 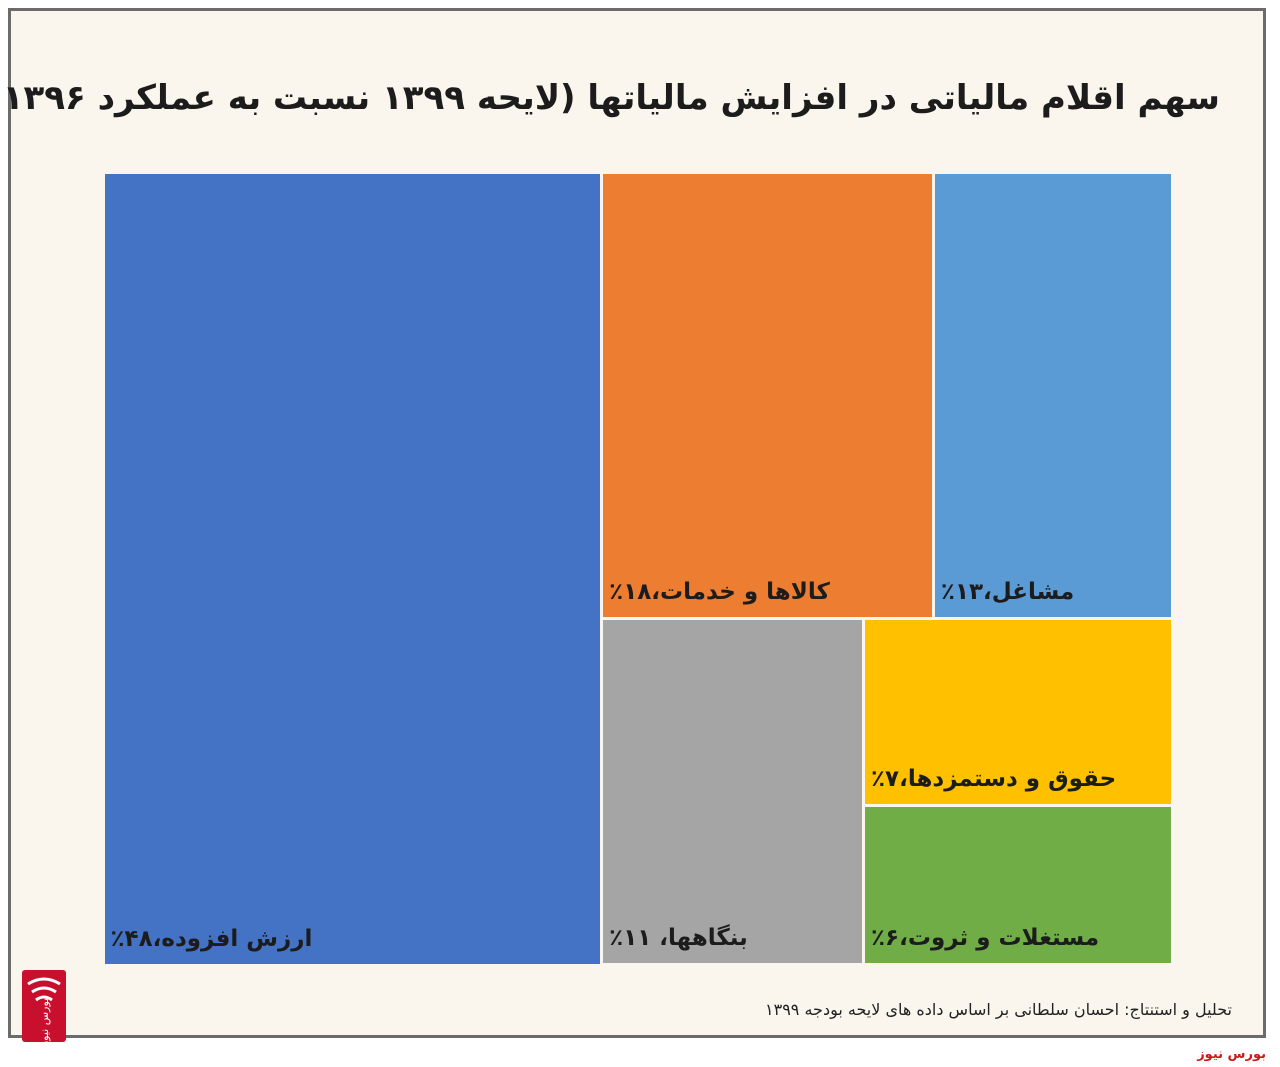 I want to click on bourse-news-logo: بورس نیوز, so click(x=44, y=1008).